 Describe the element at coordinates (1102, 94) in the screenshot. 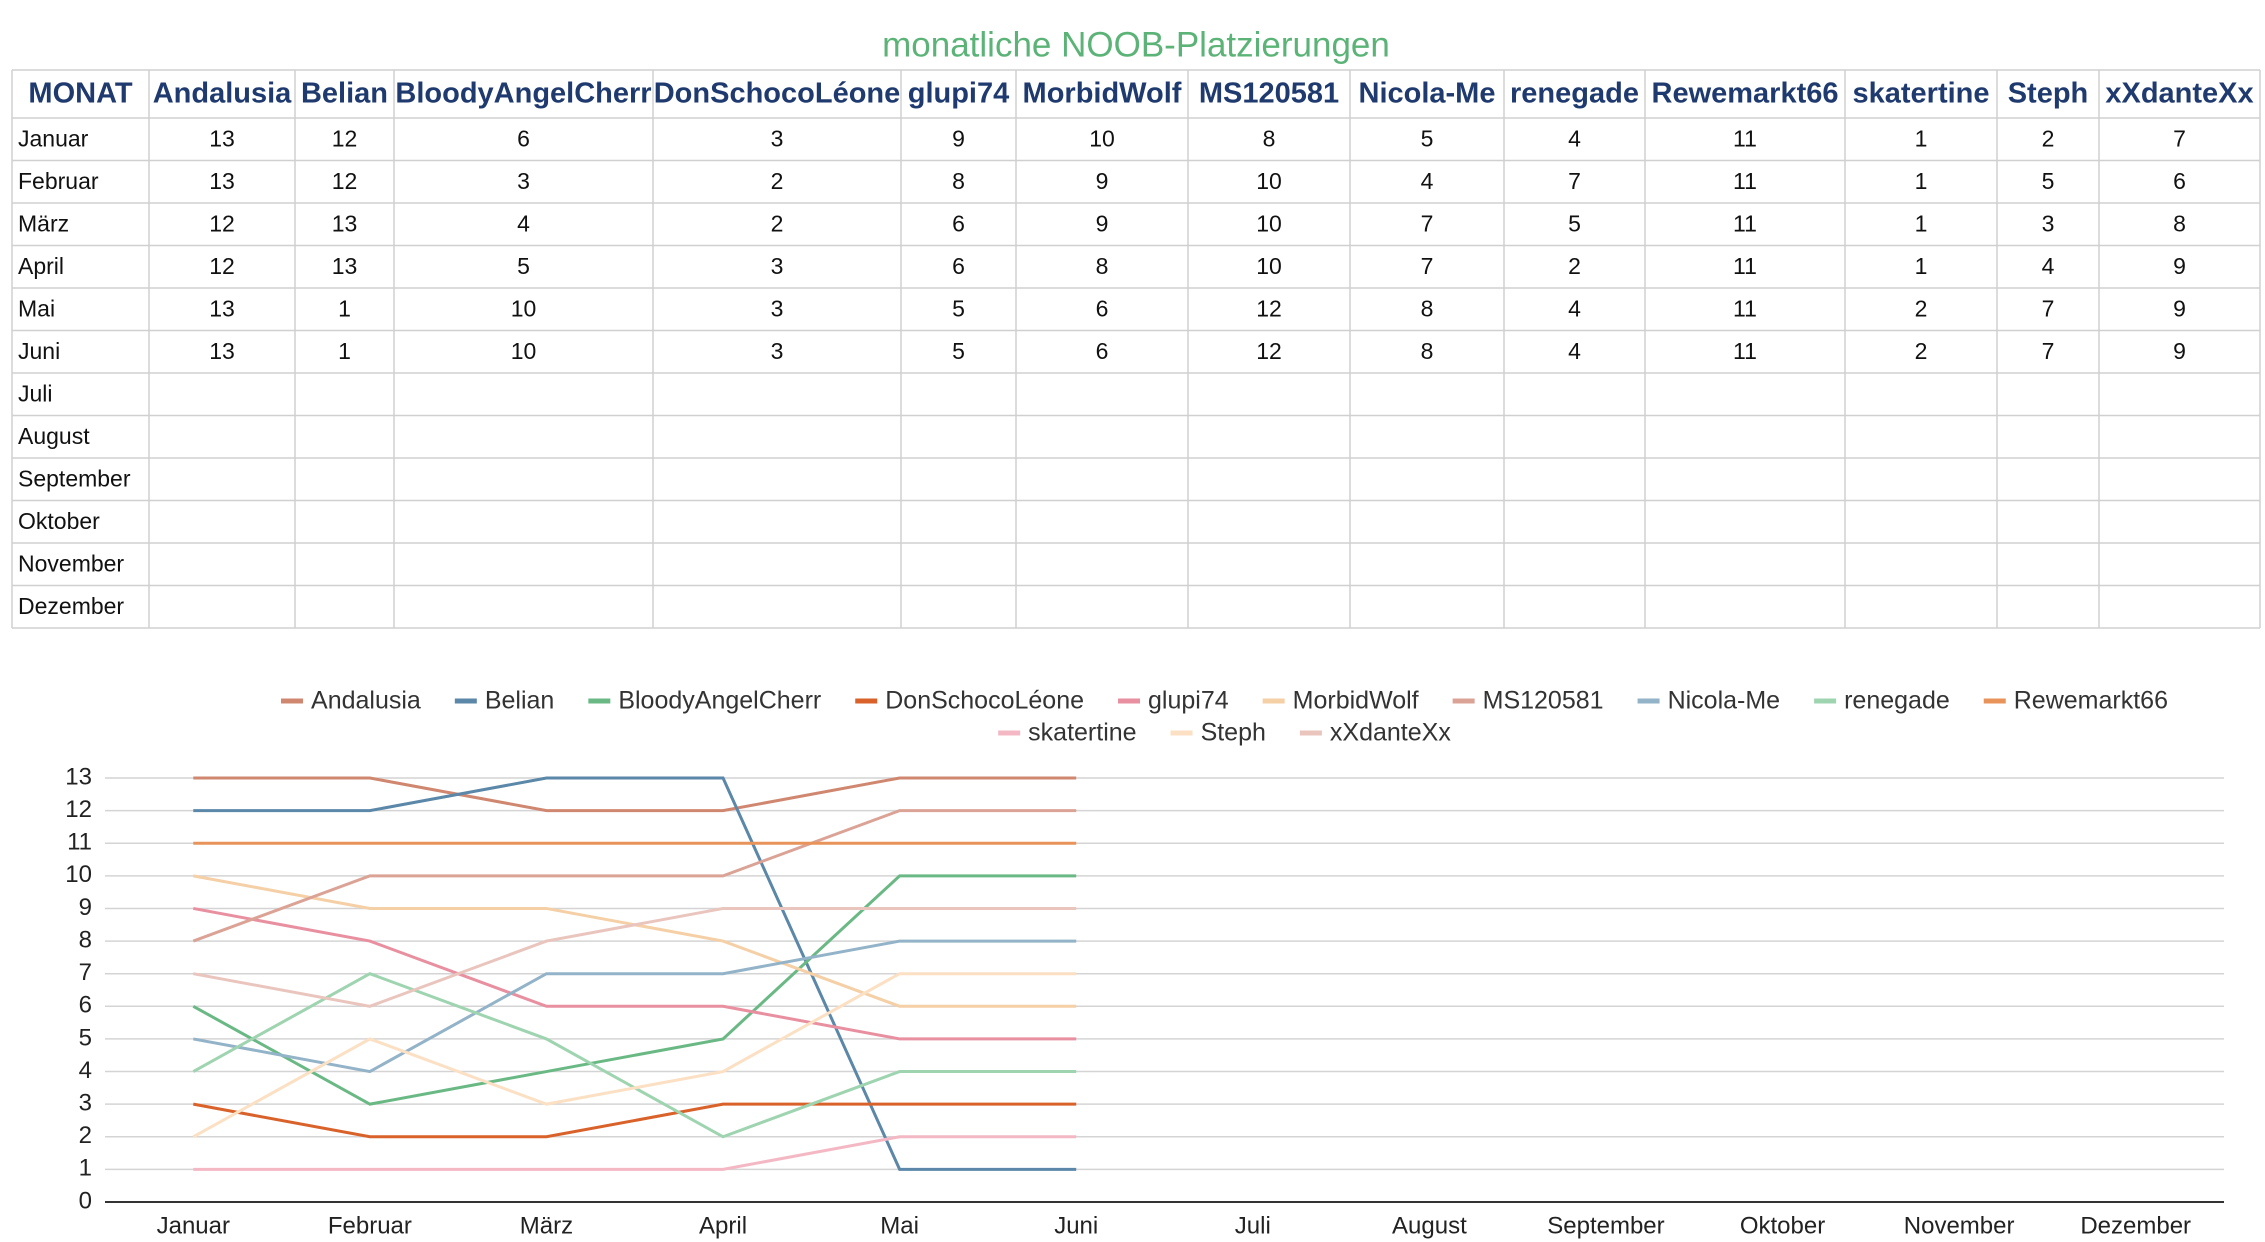

I see `column-header: MorbidWolf` at that location.